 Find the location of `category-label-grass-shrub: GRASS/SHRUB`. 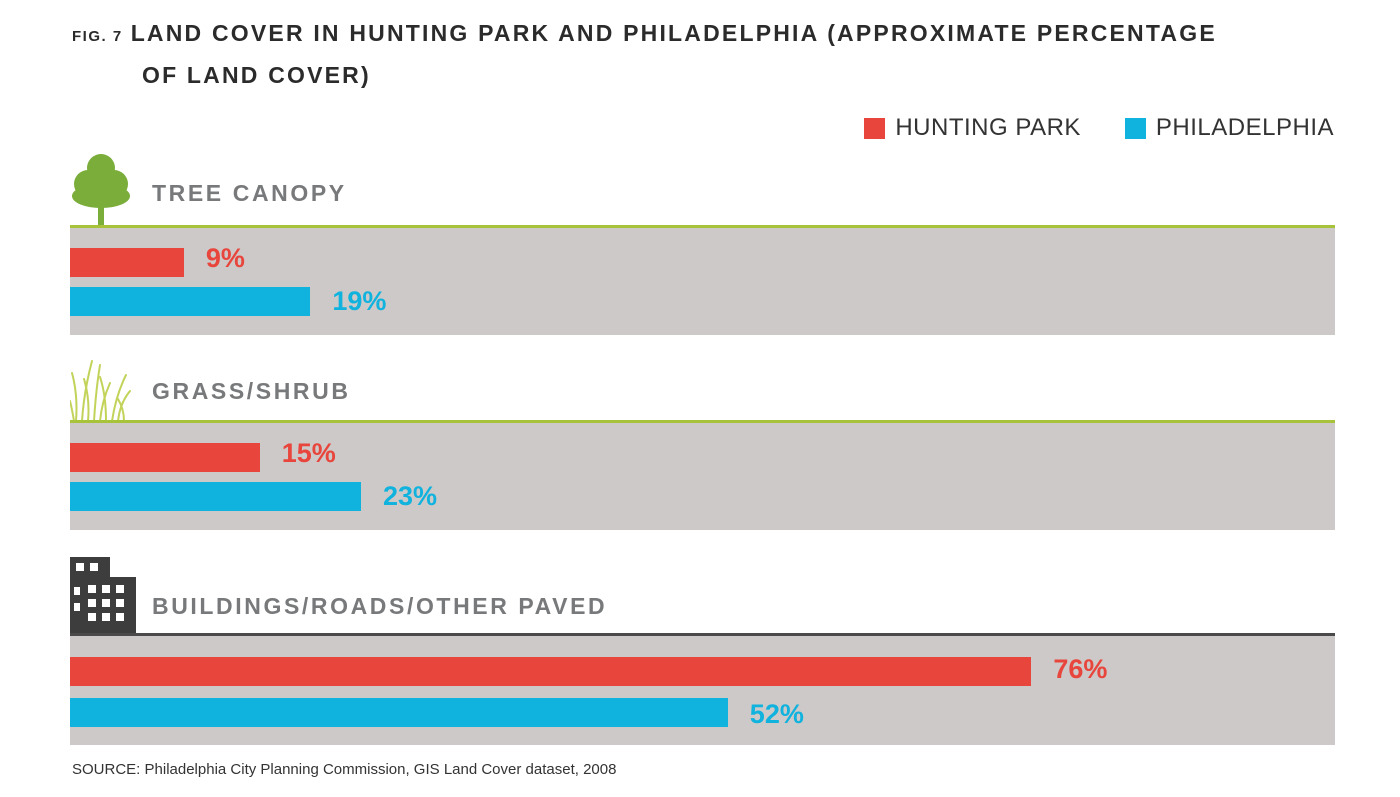

category-label-grass-shrub: GRASS/SHRUB is located at coordinates (251, 391).